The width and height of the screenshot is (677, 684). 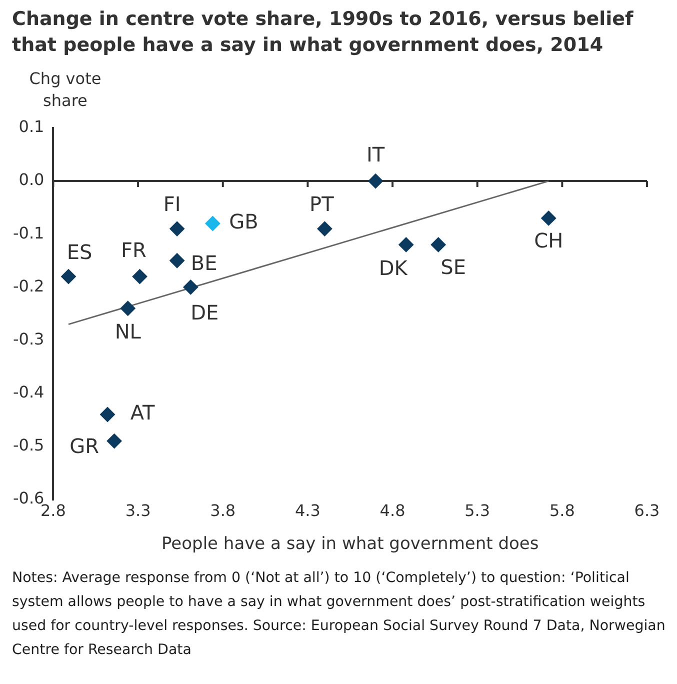 I want to click on annotation: GB, so click(x=243, y=222).